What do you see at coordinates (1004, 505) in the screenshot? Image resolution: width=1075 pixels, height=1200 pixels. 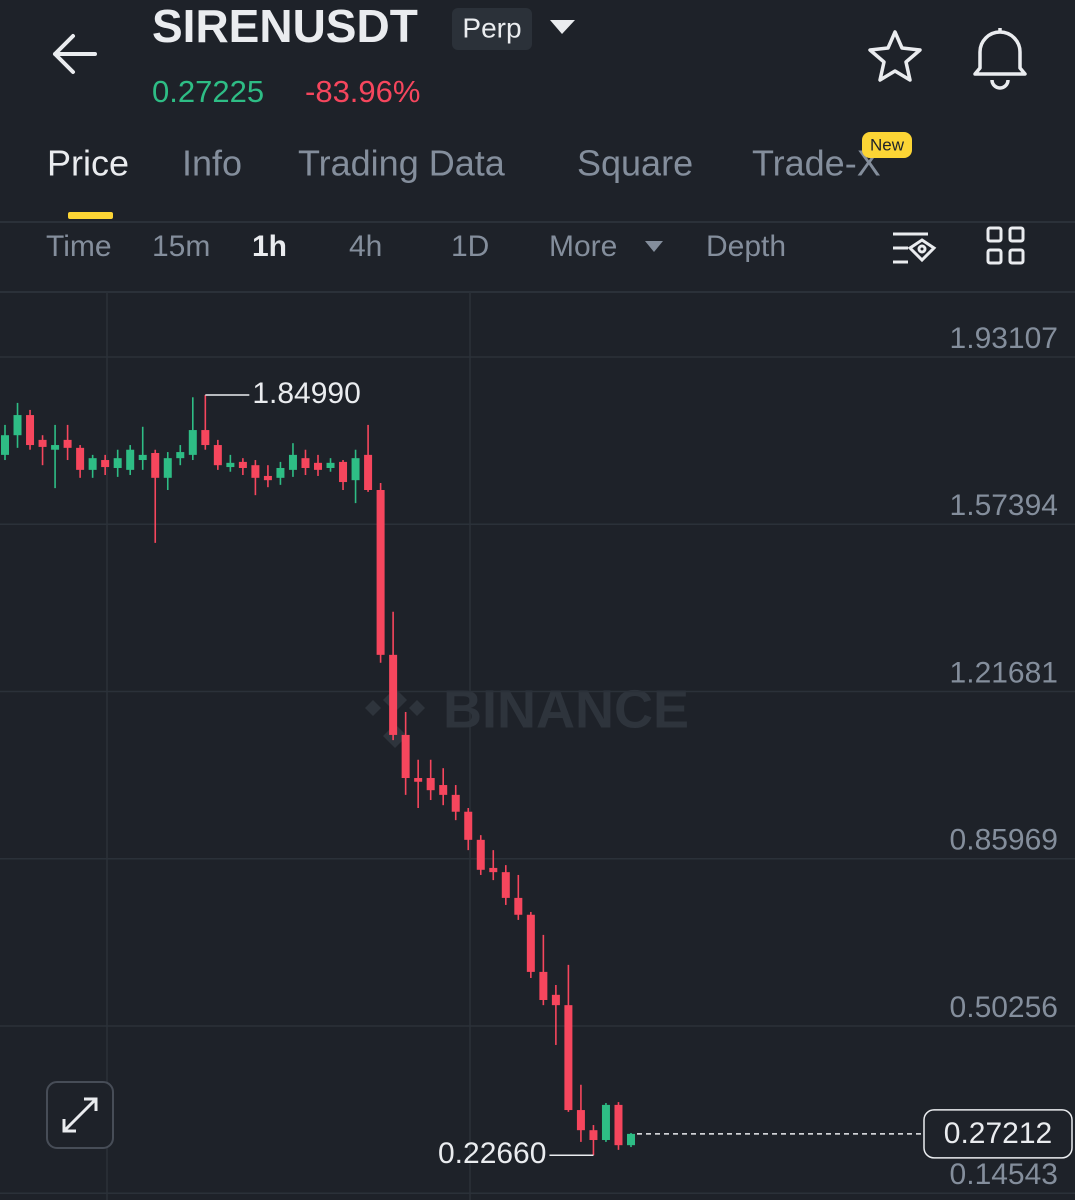 I see `y-tick-label: 1.57394` at bounding box center [1004, 505].